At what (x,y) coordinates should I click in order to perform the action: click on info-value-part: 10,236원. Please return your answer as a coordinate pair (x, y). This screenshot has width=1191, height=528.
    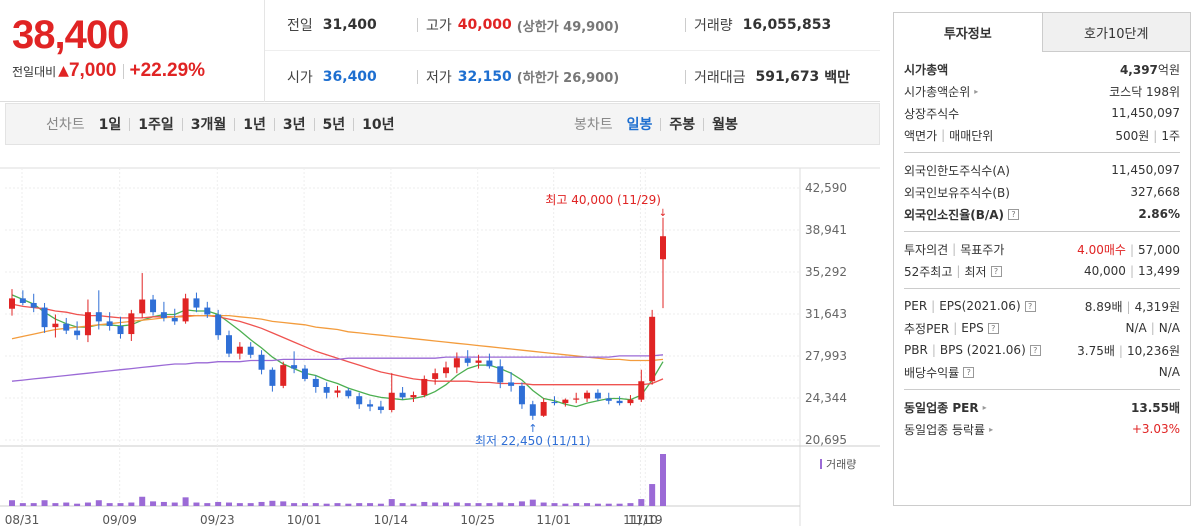
    Looking at the image, I should click on (1153, 350).